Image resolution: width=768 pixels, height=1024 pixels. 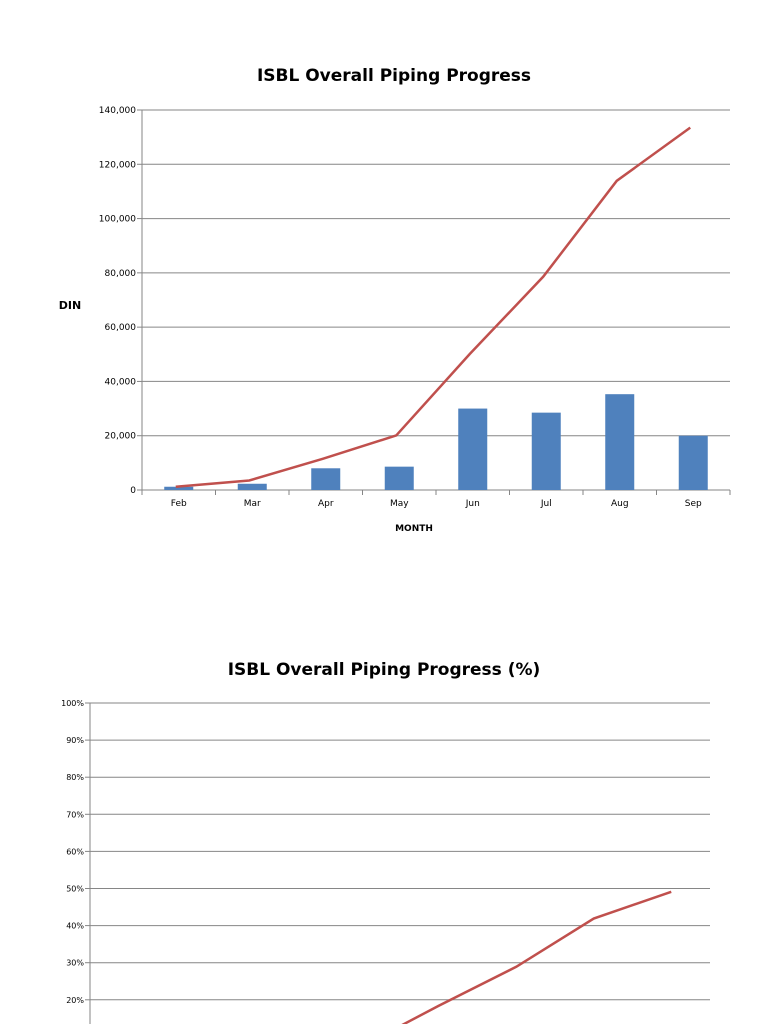 What do you see at coordinates (326, 479) in the screenshot?
I see `bar-apr` at bounding box center [326, 479].